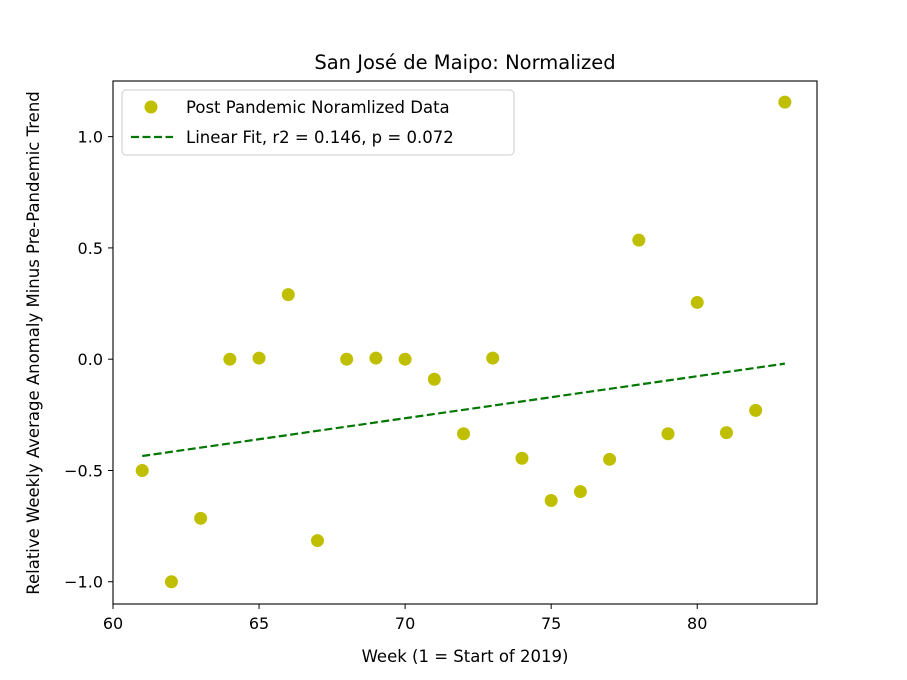 Image resolution: width=907 pixels, height=680 pixels. What do you see at coordinates (151, 107) in the screenshot?
I see `legend-marker-data` at bounding box center [151, 107].